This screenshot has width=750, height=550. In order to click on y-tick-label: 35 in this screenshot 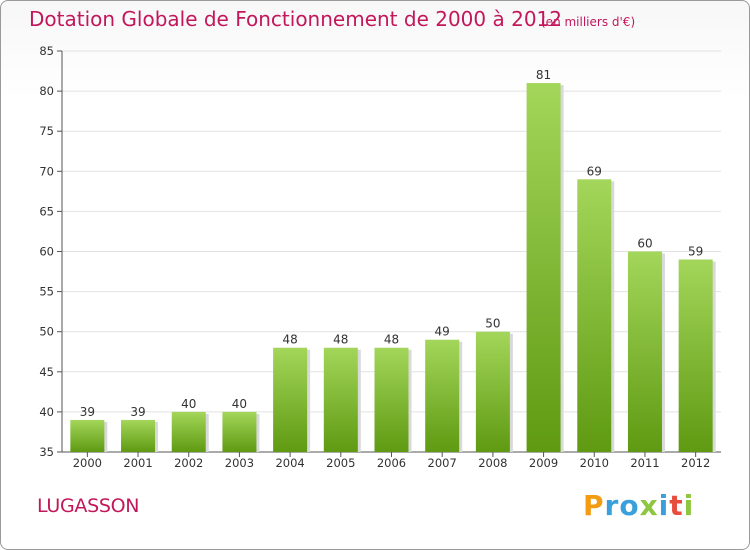, I will do `click(46, 452)`.